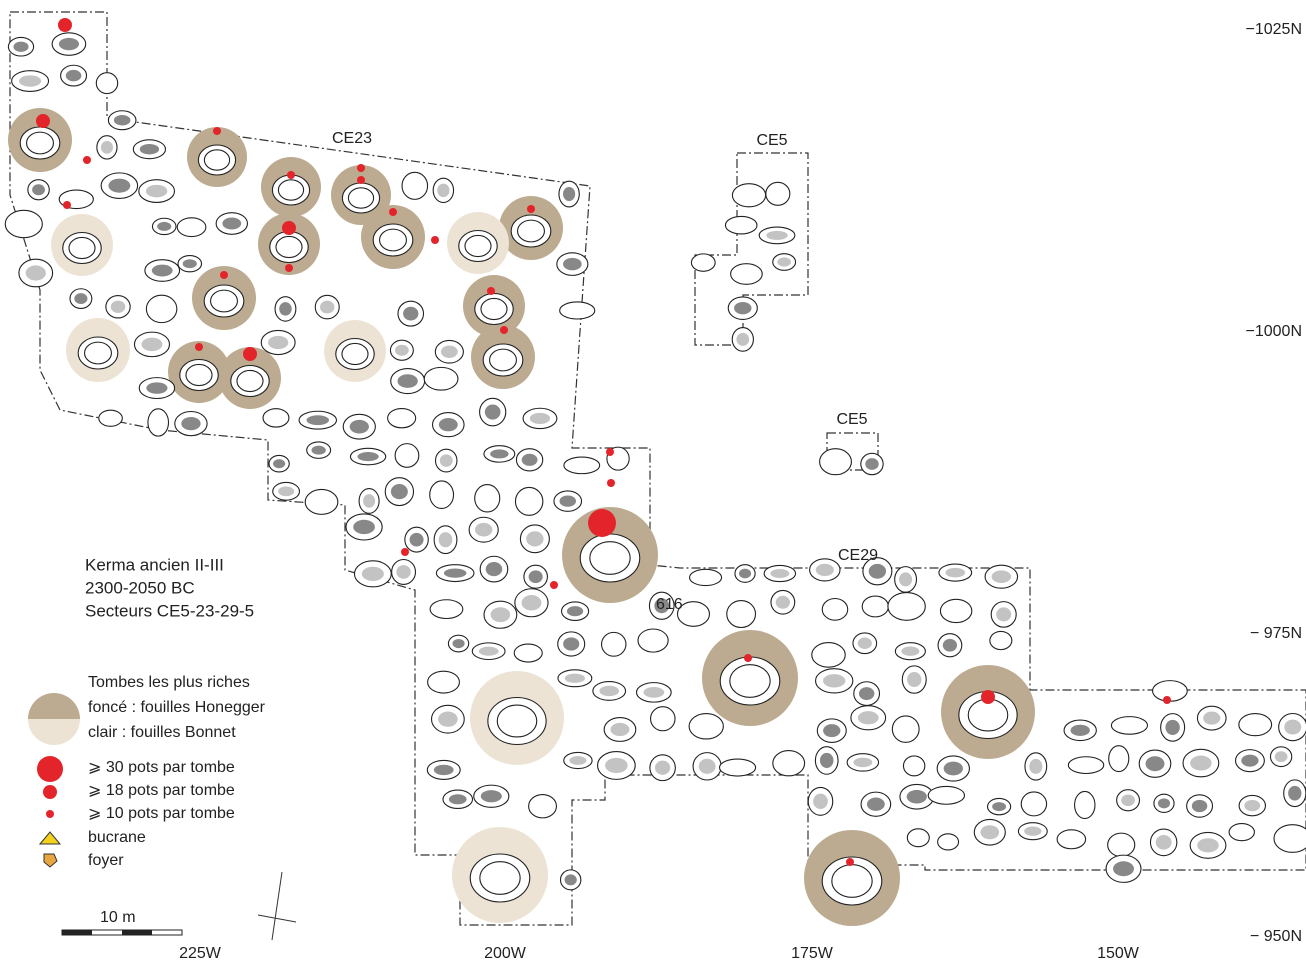  I want to click on grid-label: 175W, so click(812, 953).